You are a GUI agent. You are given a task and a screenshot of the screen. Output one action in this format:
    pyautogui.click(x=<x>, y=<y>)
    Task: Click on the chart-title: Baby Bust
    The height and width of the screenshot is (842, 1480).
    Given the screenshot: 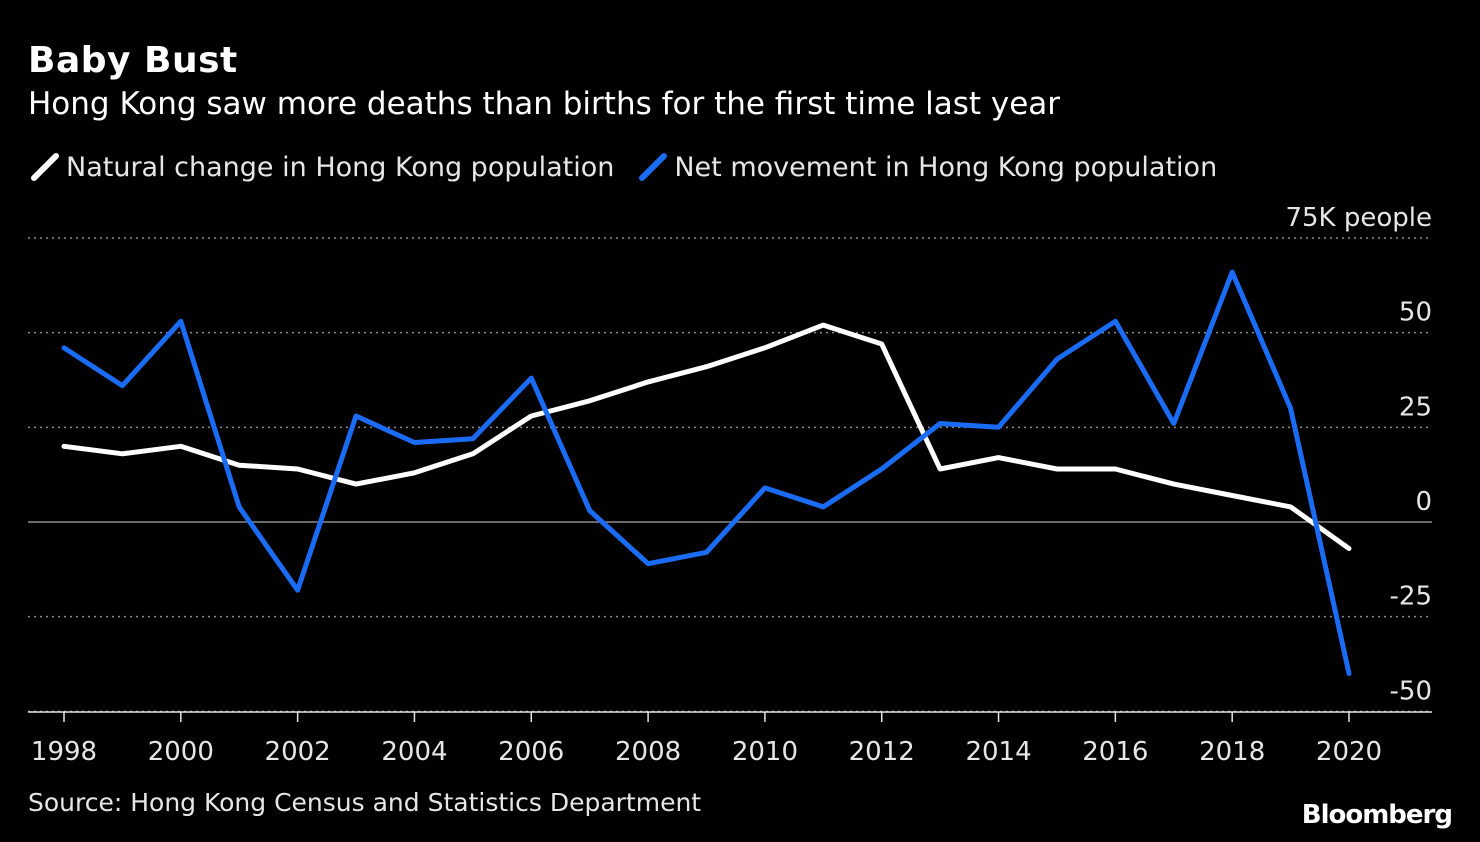 What is the action you would take?
    pyautogui.click(x=133, y=60)
    